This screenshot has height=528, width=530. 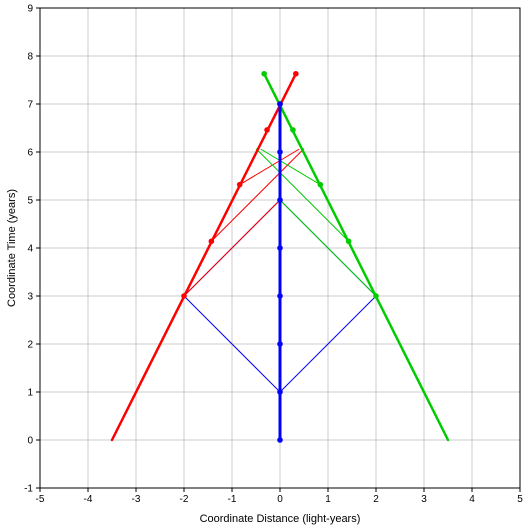 What do you see at coordinates (520, 499) in the screenshot?
I see `x-tick-label: 5` at bounding box center [520, 499].